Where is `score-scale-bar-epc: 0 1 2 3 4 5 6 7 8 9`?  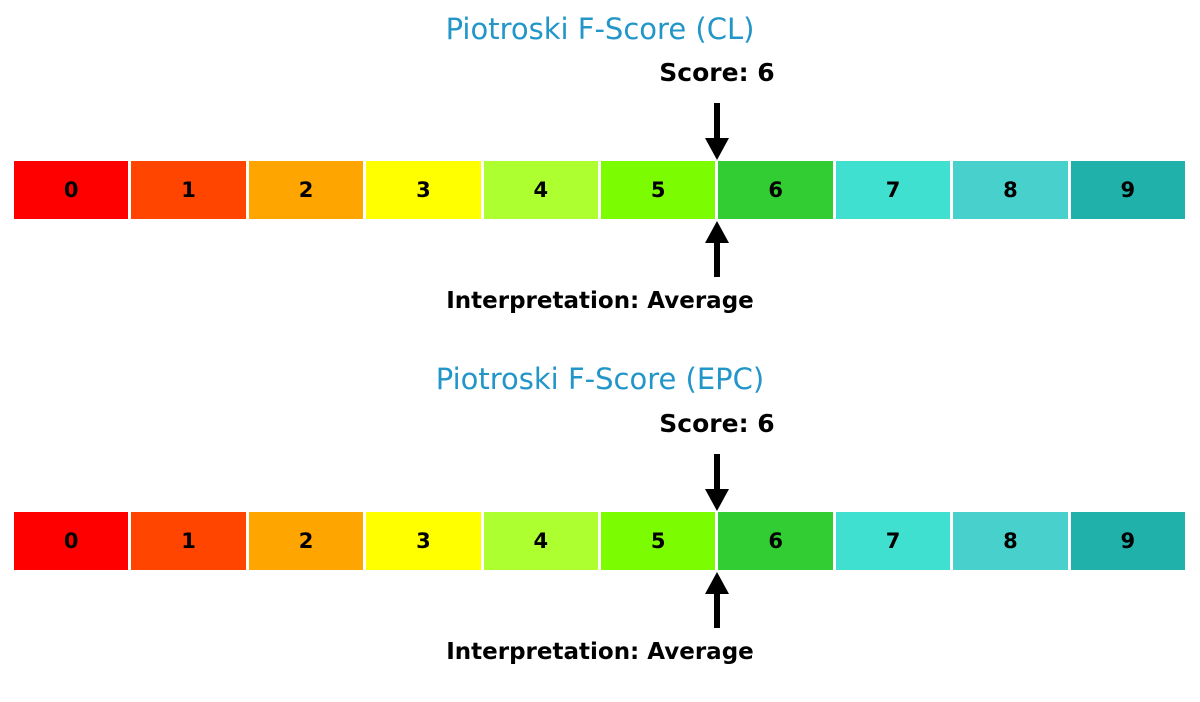 score-scale-bar-epc: 0 1 2 3 4 5 6 7 8 9 is located at coordinates (600, 541).